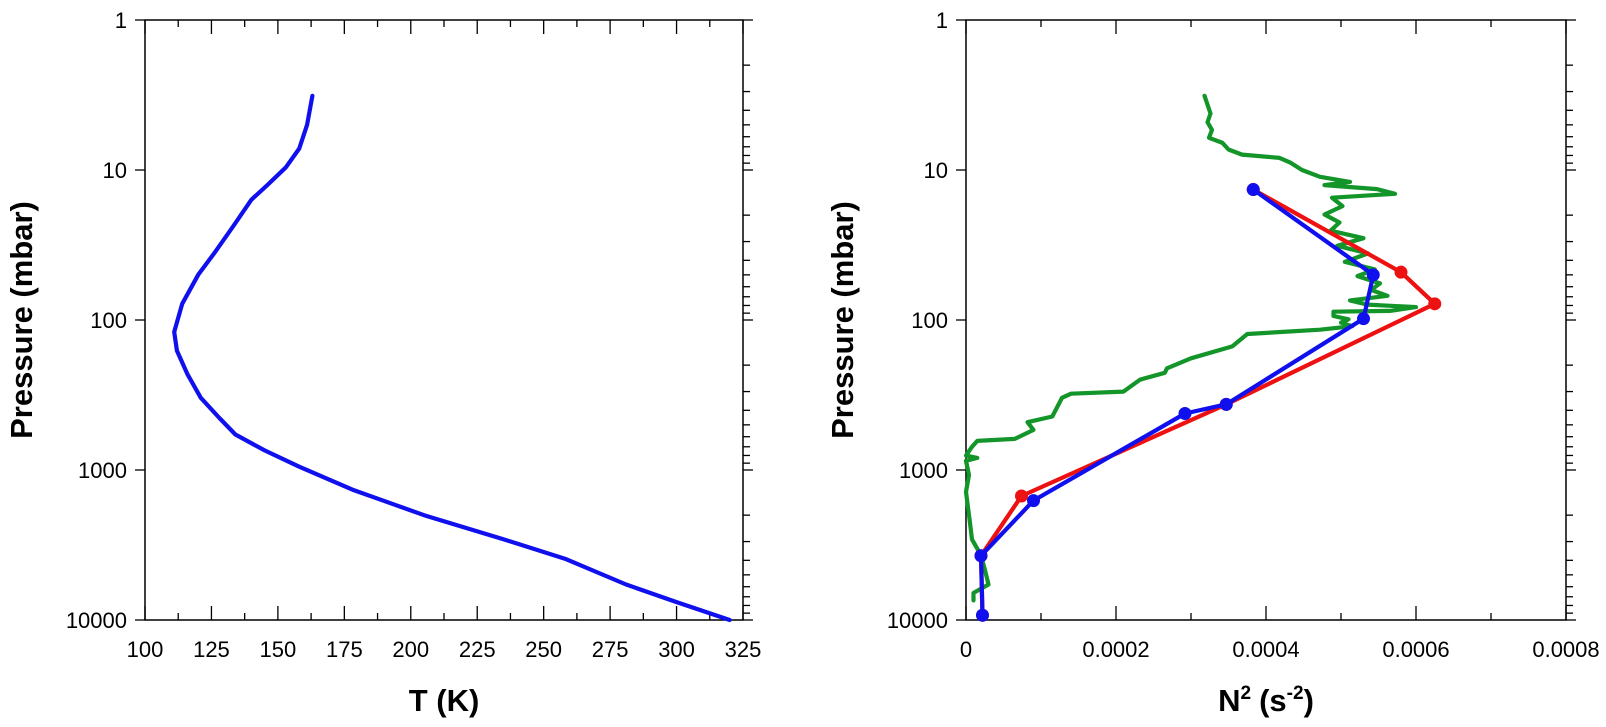 The height and width of the screenshot is (727, 1606). I want to click on right-x-tick-label: 0, so click(966, 649).